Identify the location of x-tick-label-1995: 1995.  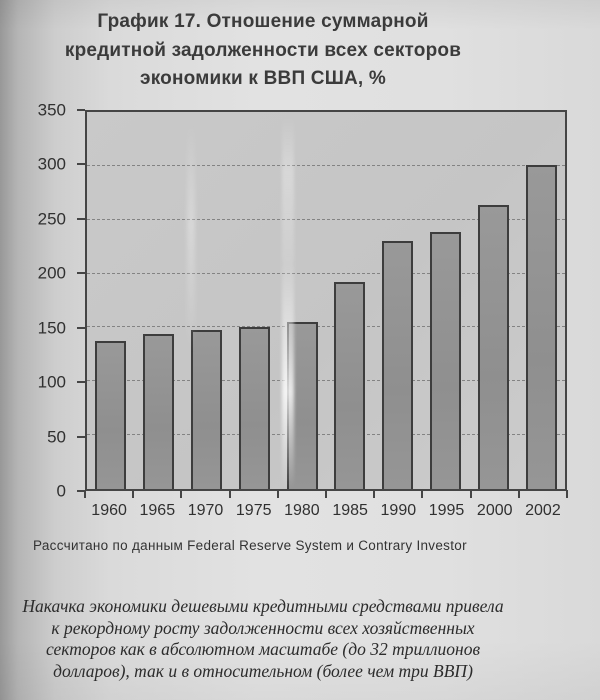
(446, 510).